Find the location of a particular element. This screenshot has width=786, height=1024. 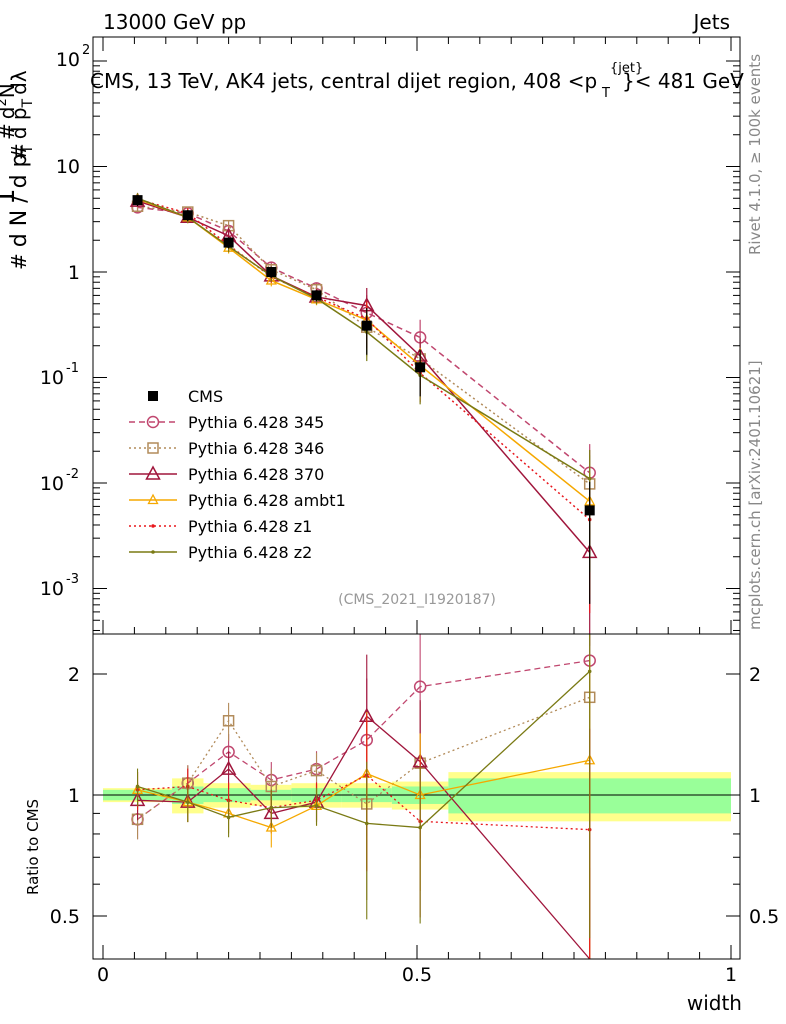

legend-label: Pythia 6.428 370 is located at coordinates (256, 474).